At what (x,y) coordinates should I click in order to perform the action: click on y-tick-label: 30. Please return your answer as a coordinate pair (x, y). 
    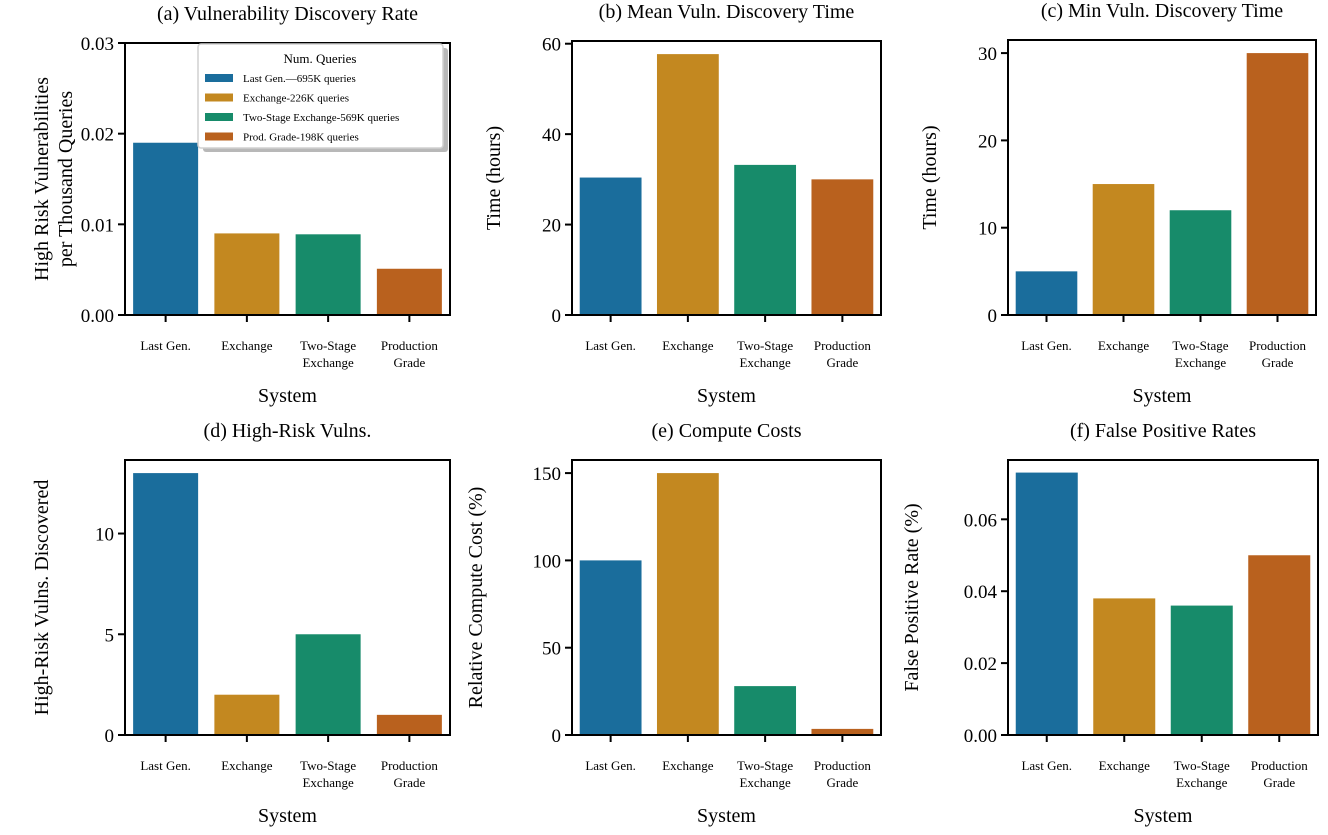
    Looking at the image, I should click on (987, 54).